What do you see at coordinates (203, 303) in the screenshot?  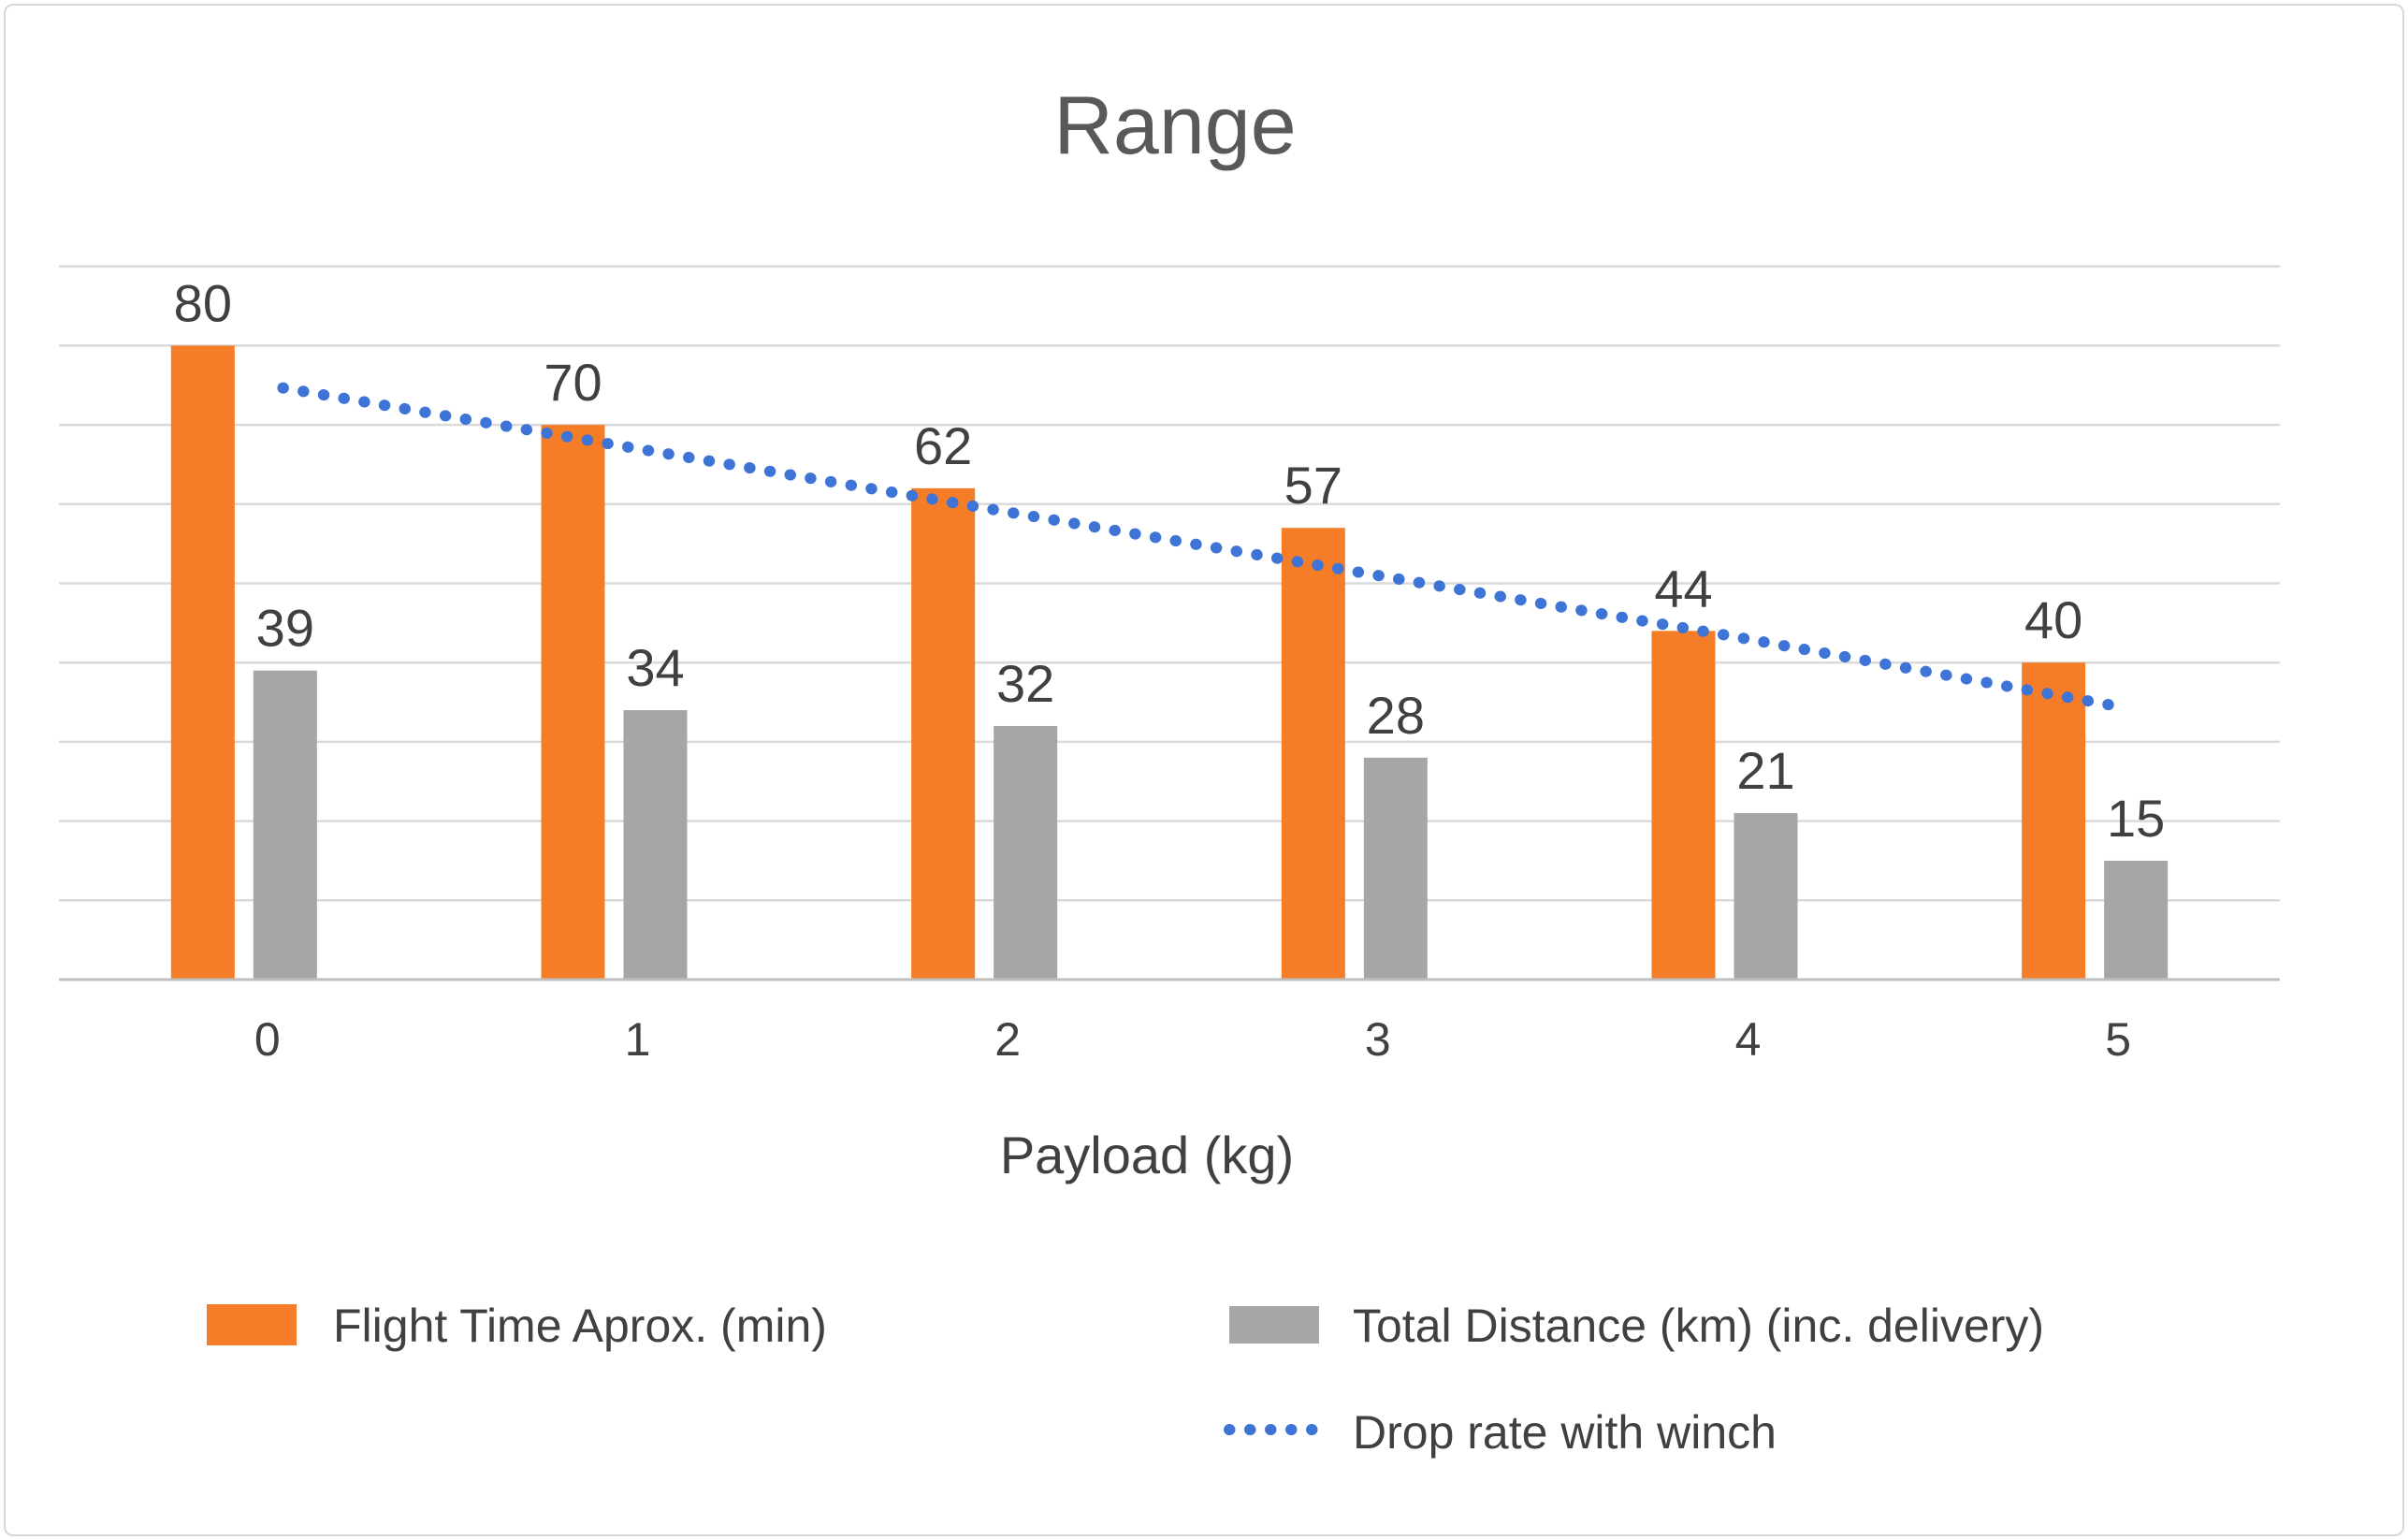 I see `value-label: 80` at bounding box center [203, 303].